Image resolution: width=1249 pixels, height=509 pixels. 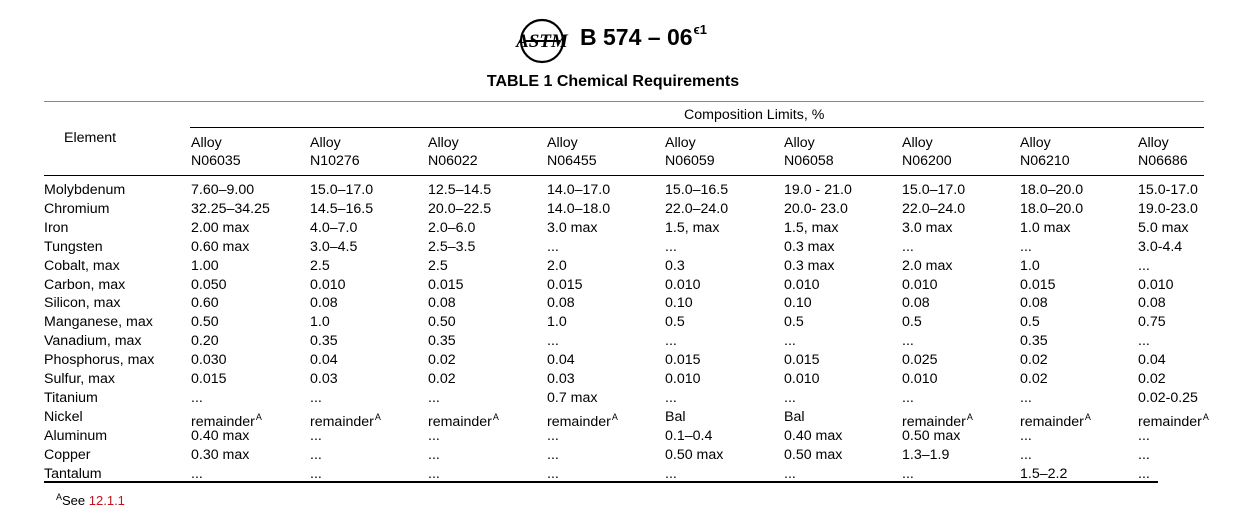 I want to click on footnote-reference-link: 12.1.1, so click(x=106, y=500).